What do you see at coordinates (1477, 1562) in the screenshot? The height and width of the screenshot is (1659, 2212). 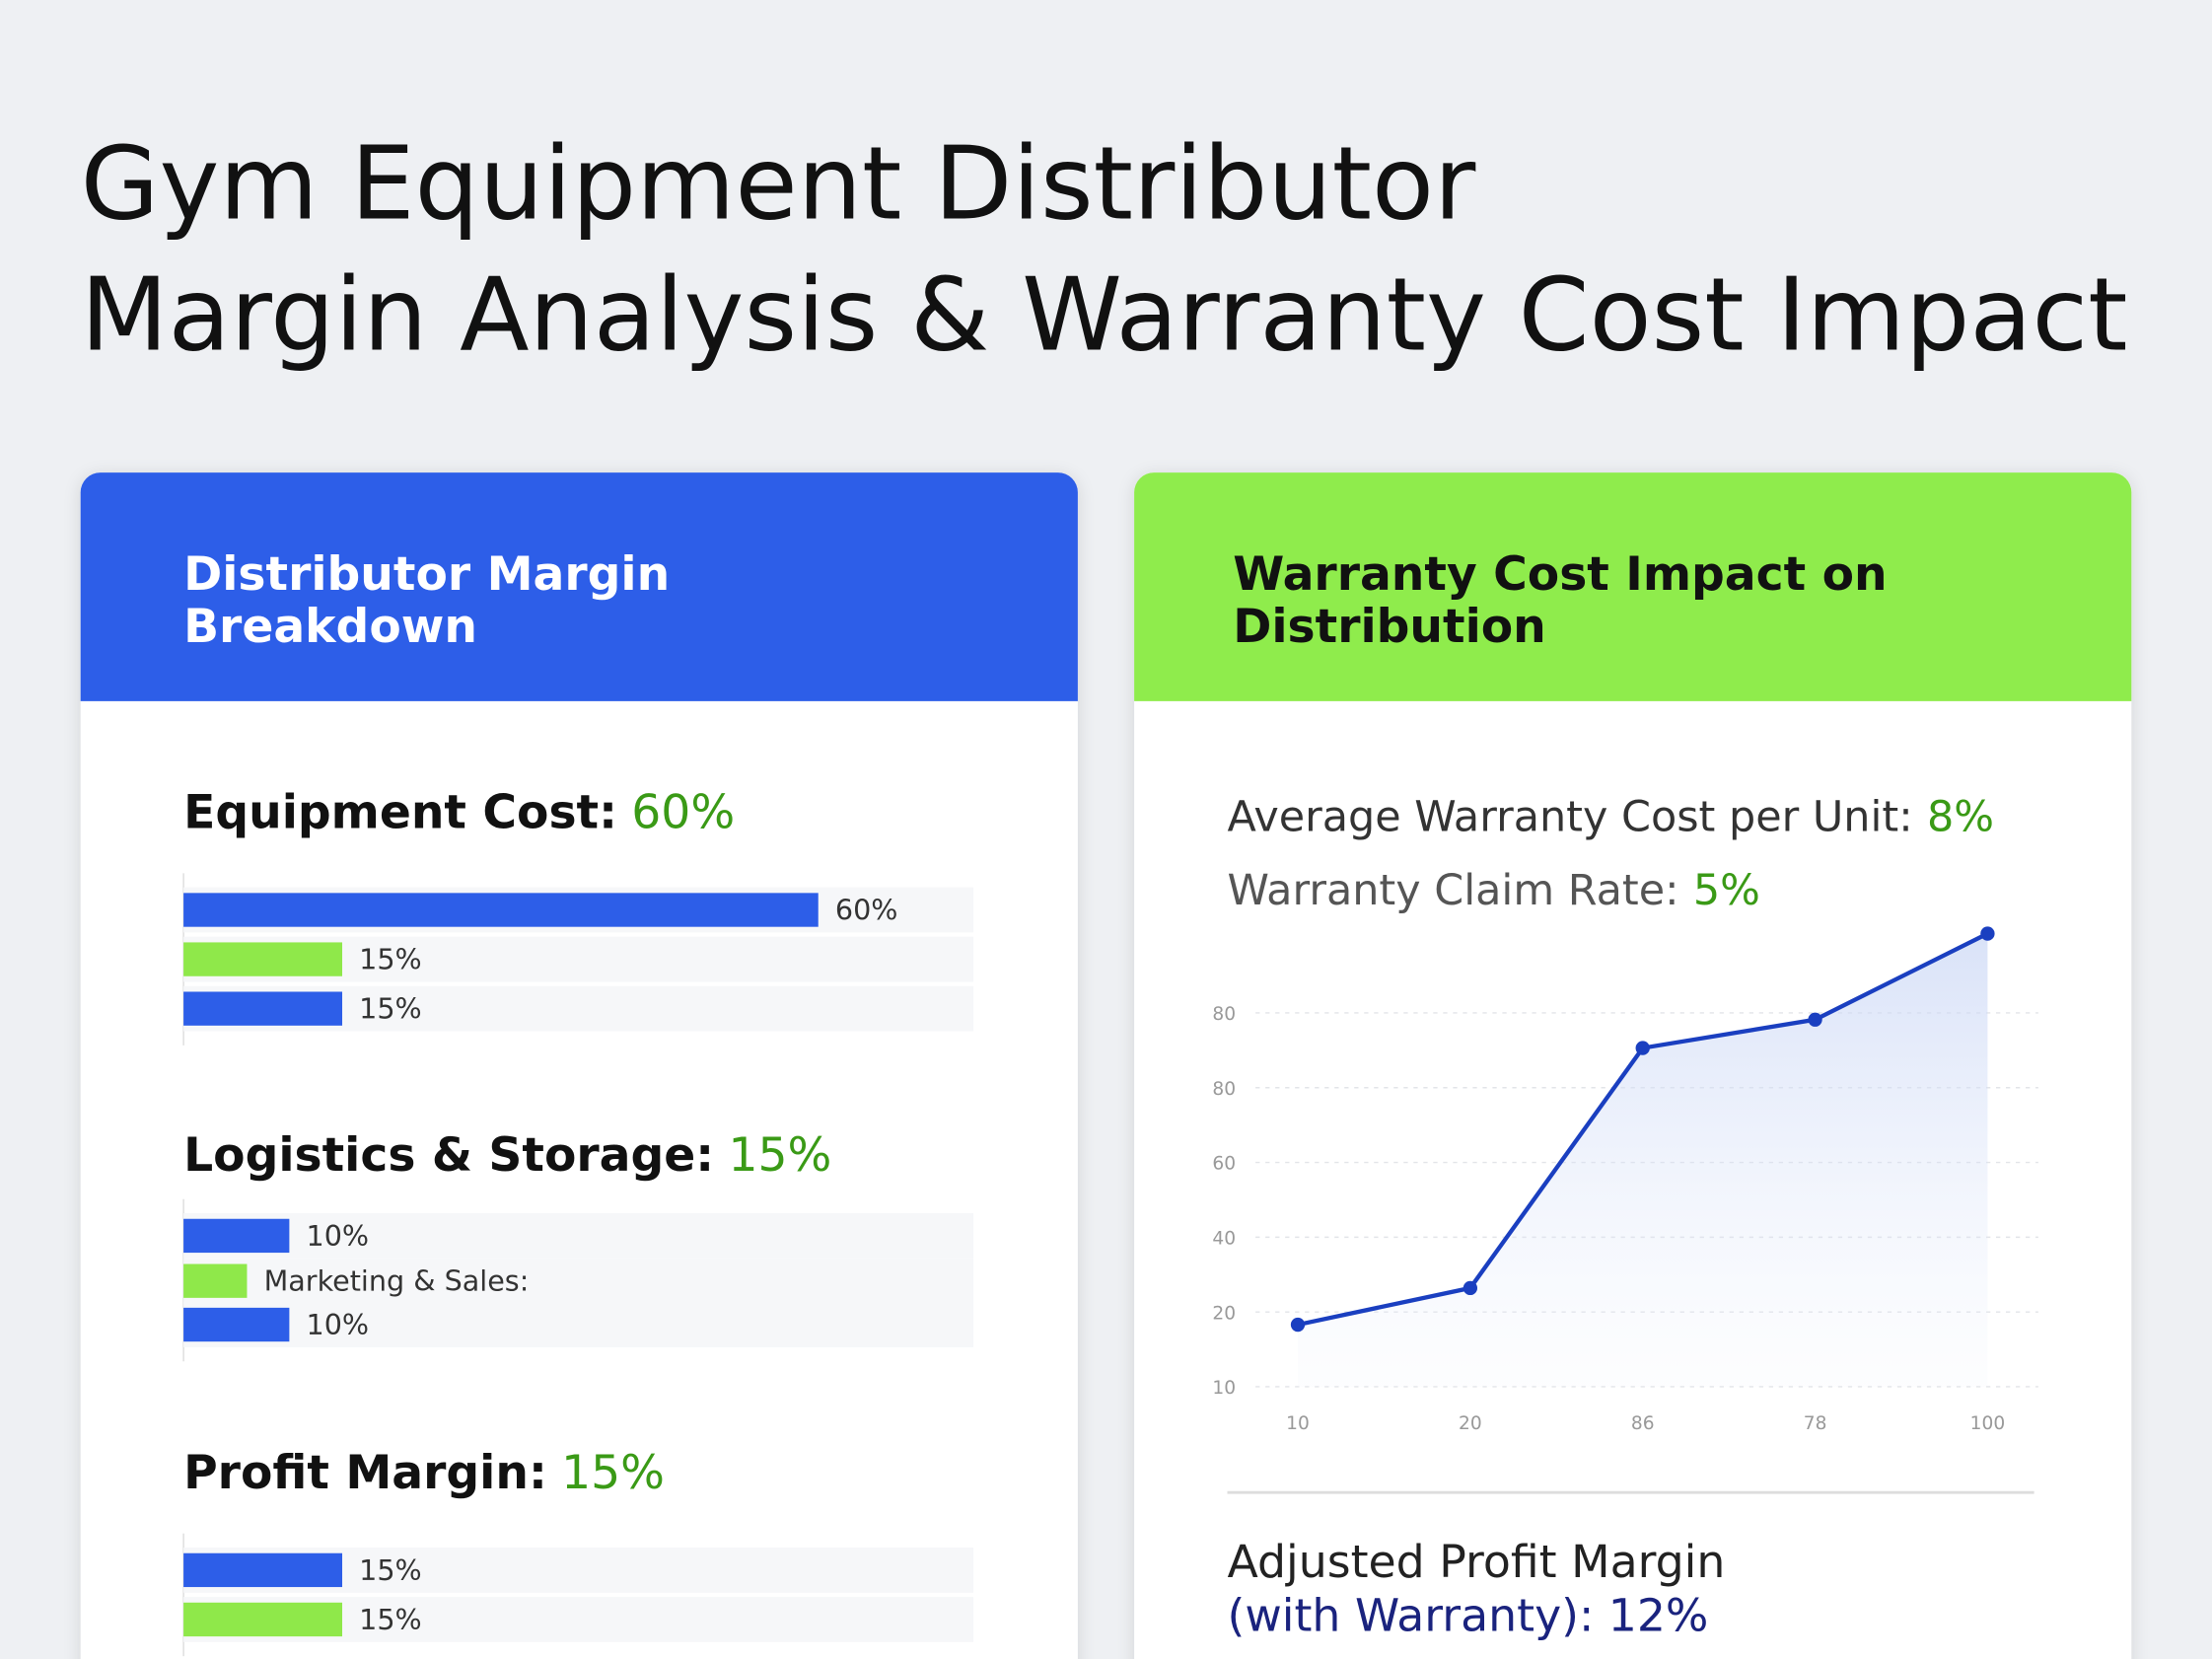 I see `footer-label: Adjusted Profit Margin` at bounding box center [1477, 1562].